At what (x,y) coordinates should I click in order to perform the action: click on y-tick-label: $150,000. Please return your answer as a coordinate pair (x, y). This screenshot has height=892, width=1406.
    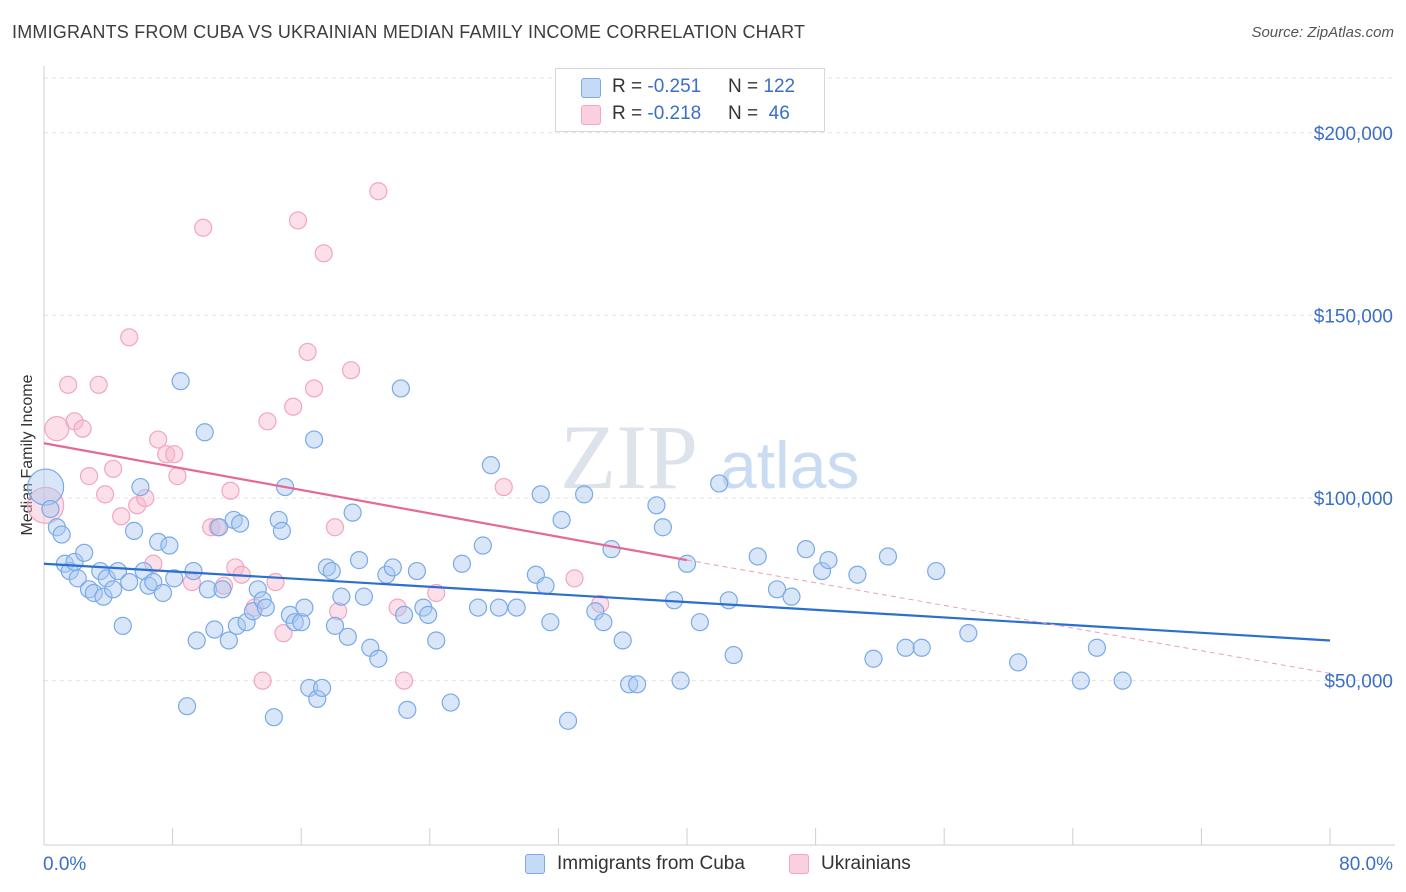
    Looking at the image, I should click on (1353, 316).